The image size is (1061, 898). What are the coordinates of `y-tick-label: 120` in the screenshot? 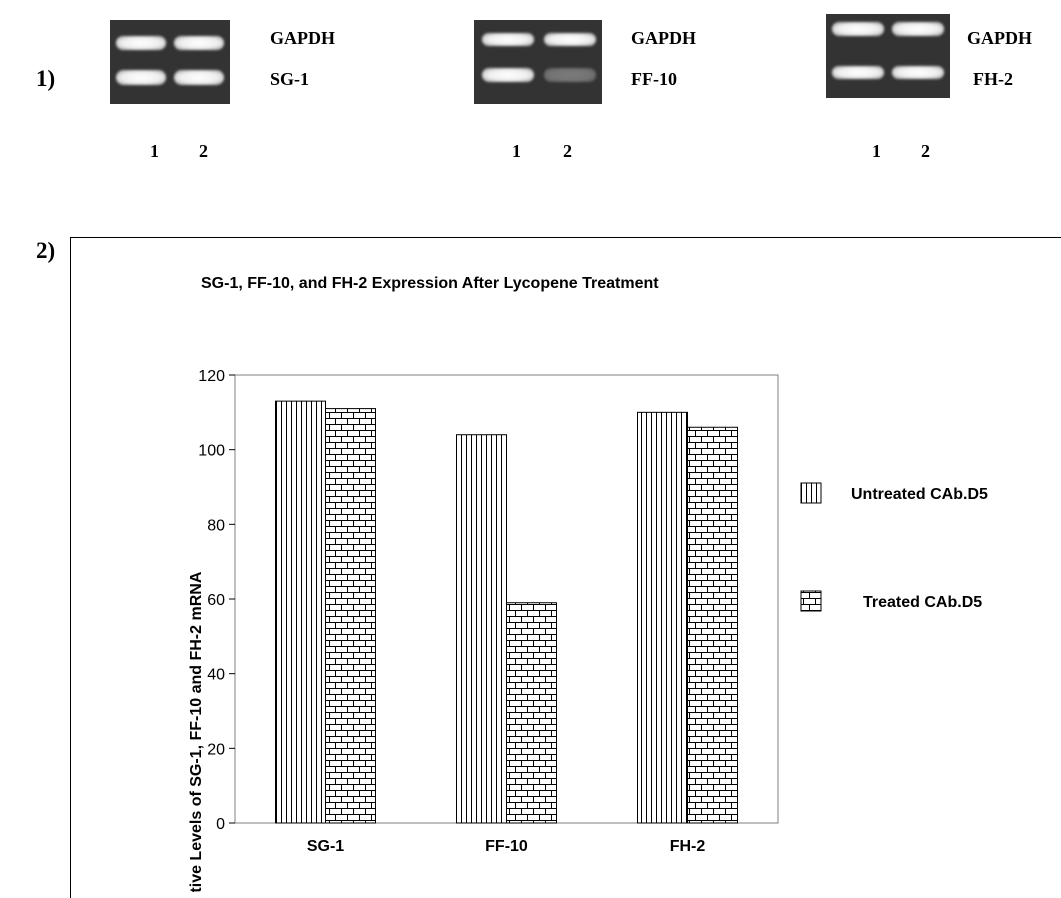 It's located at (211, 376).